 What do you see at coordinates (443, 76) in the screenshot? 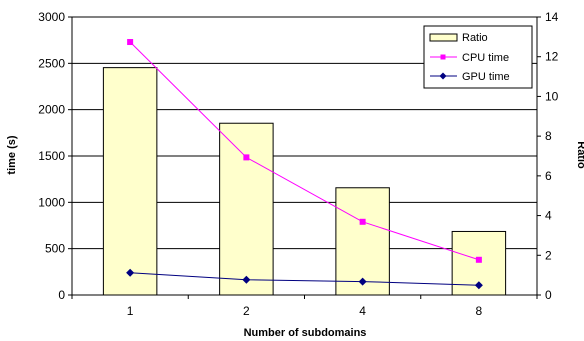
I see `legend-marker-gpu` at bounding box center [443, 76].